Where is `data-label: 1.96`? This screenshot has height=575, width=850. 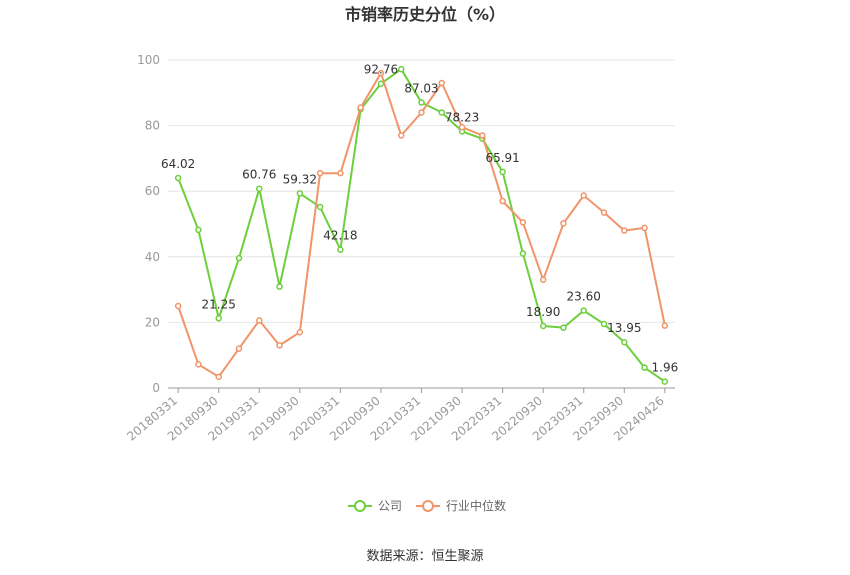 data-label: 1.96 is located at coordinates (665, 368).